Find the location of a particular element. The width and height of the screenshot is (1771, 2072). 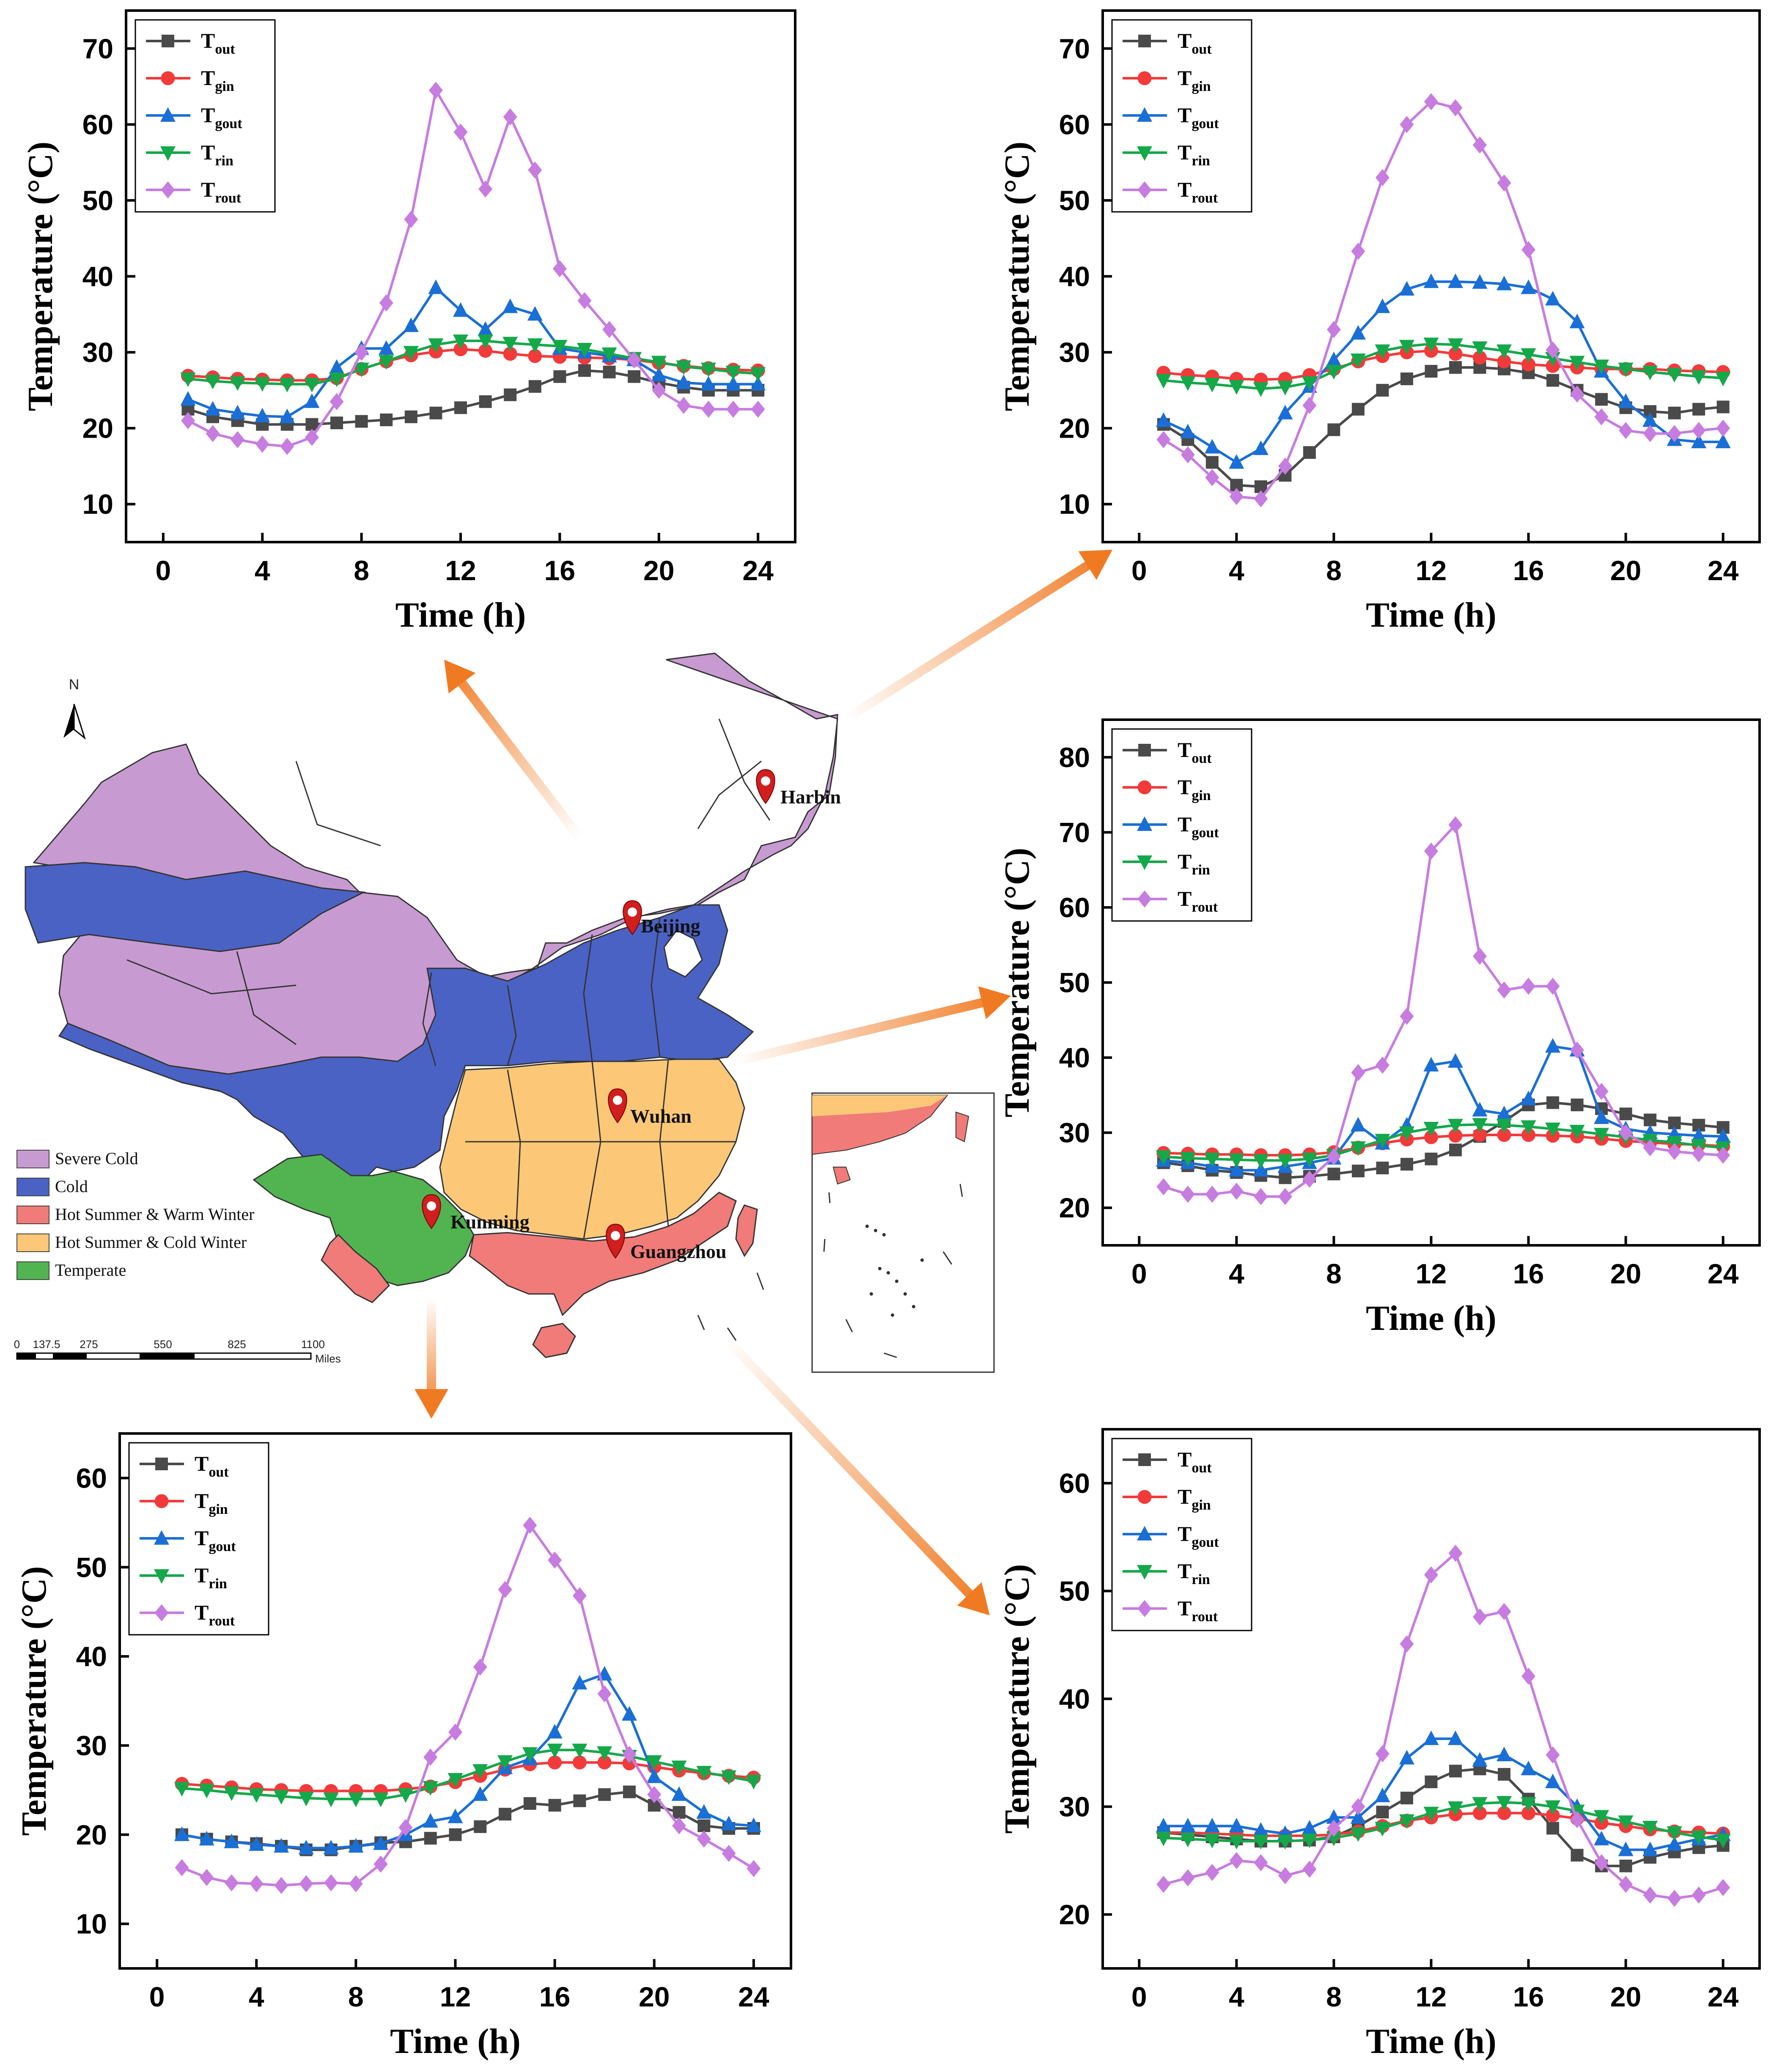

zone-legend-entry: Severe Cold is located at coordinates (77, 1158).